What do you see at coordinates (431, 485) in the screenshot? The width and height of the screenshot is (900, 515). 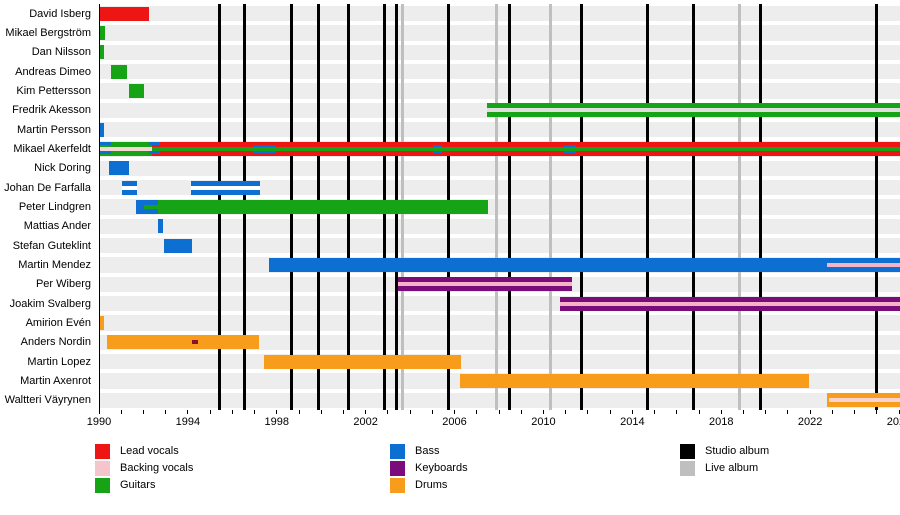 I see `legend-label: Drums` at bounding box center [431, 485].